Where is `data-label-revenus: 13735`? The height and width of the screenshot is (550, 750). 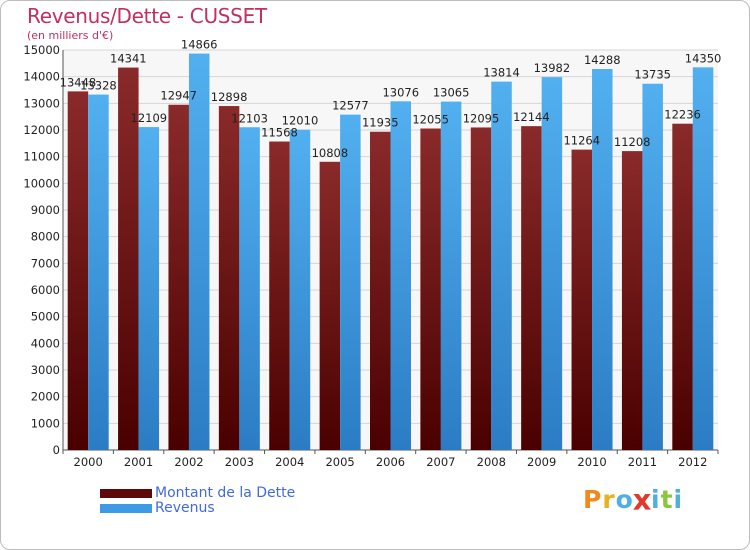
data-label-revenus: 13735 is located at coordinates (652, 75).